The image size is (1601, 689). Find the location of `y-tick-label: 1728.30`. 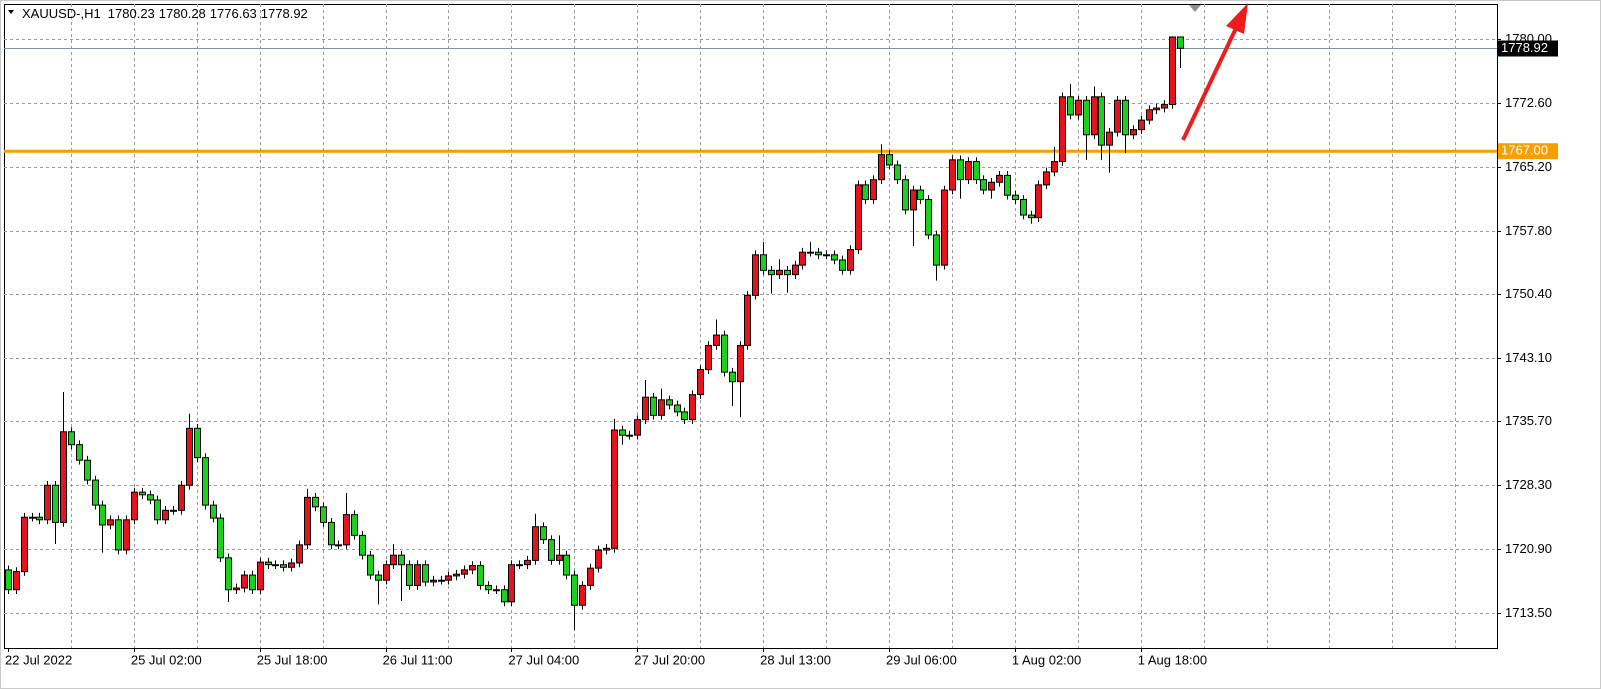

y-tick-label: 1728.30 is located at coordinates (1528, 484).